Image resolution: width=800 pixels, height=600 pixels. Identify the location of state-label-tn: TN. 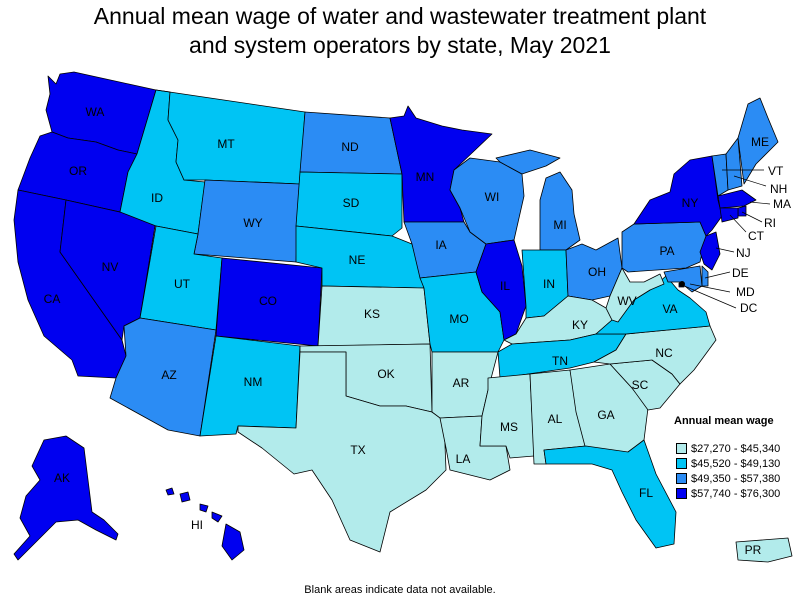
(560, 361).